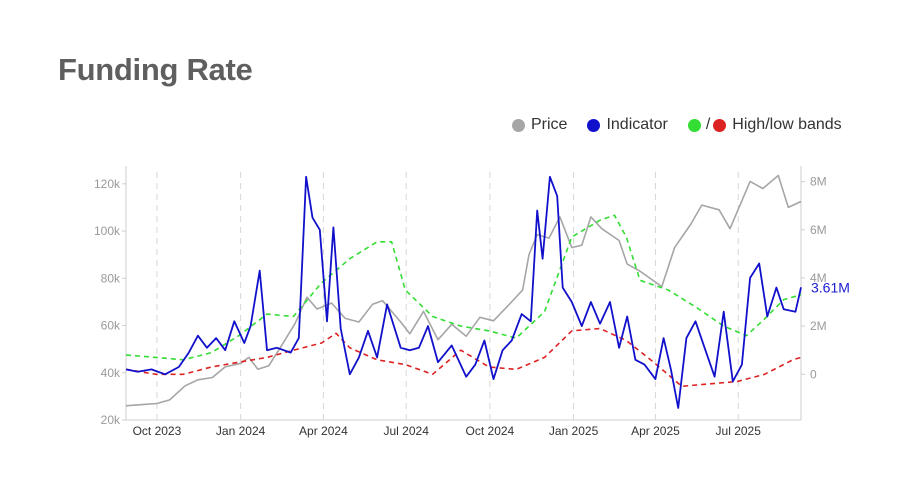 The height and width of the screenshot is (504, 900). What do you see at coordinates (111, 373) in the screenshot?
I see `left-tick-label: 40k` at bounding box center [111, 373].